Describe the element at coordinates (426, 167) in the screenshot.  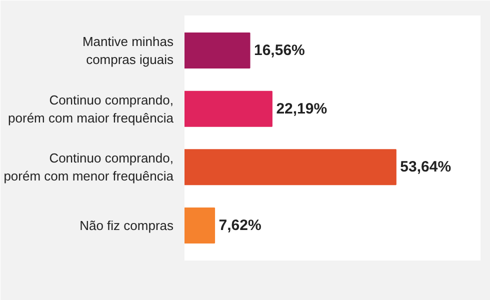
I see `data-label: 53,64%` at that location.